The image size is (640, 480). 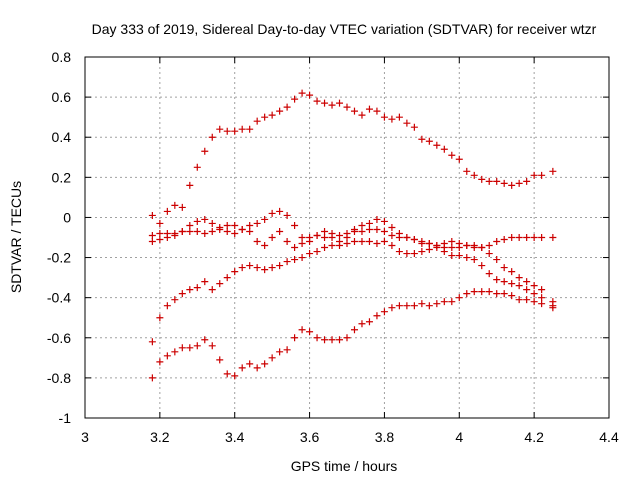 What do you see at coordinates (474, 175) in the screenshot?
I see `data-point: 4.04, 0.21` at bounding box center [474, 175].